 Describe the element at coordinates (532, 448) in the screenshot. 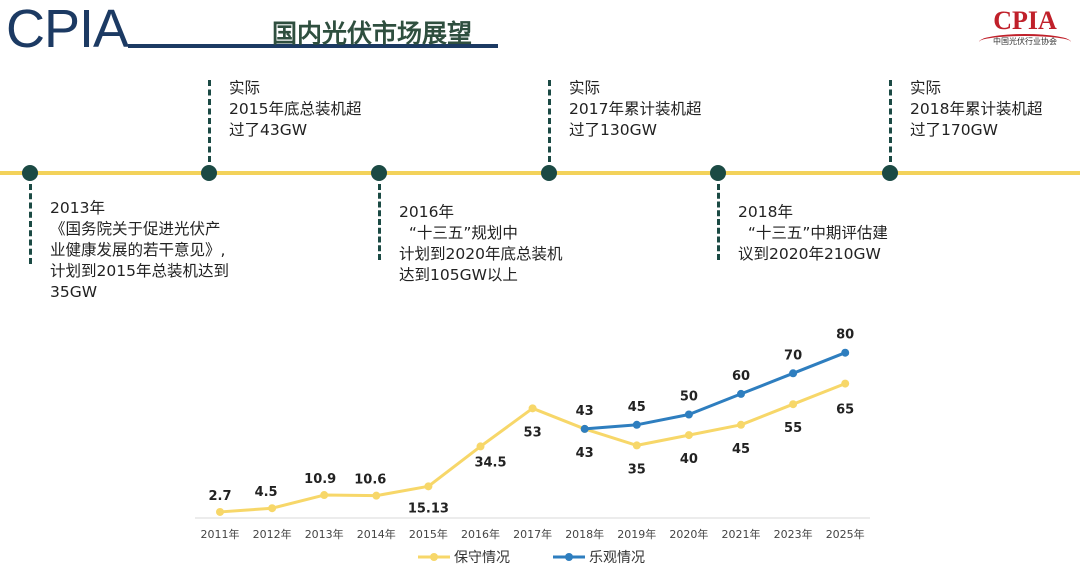

I see `series-line-conservative` at that location.